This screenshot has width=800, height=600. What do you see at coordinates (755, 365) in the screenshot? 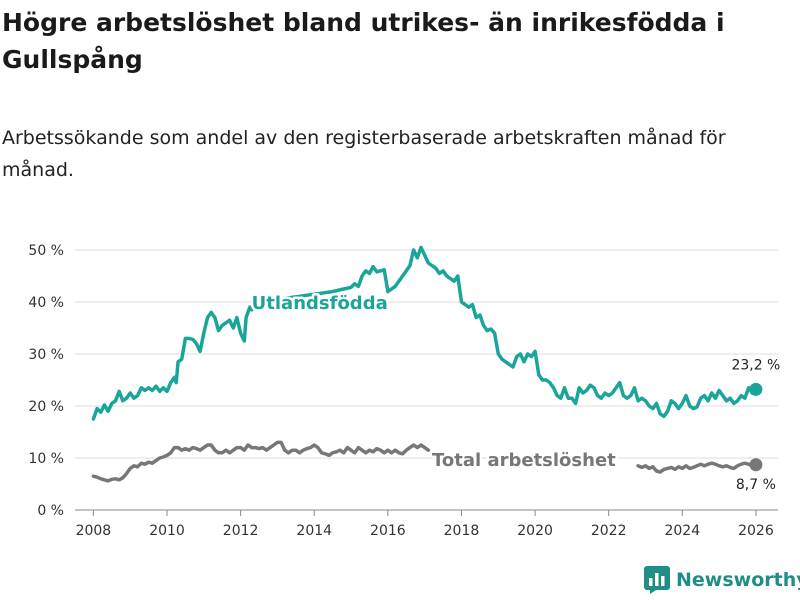
I see `end-value-label: 23,2 %` at bounding box center [755, 365].